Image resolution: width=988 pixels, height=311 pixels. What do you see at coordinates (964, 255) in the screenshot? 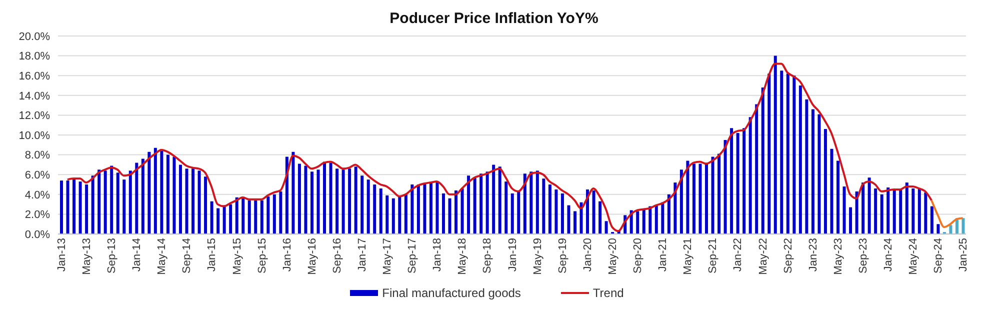
I see `x-tick-label: Jan-25` at bounding box center [964, 255].